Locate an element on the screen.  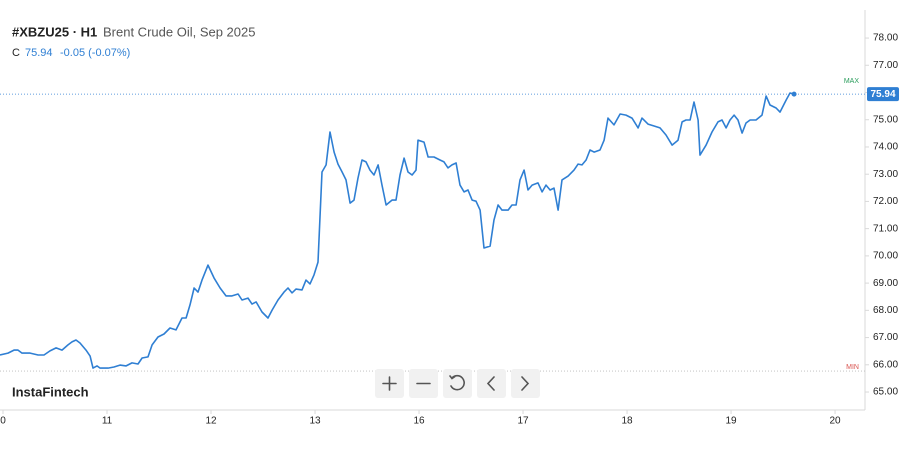
change: -0.05 (-0.07%) is located at coordinates (95, 53).